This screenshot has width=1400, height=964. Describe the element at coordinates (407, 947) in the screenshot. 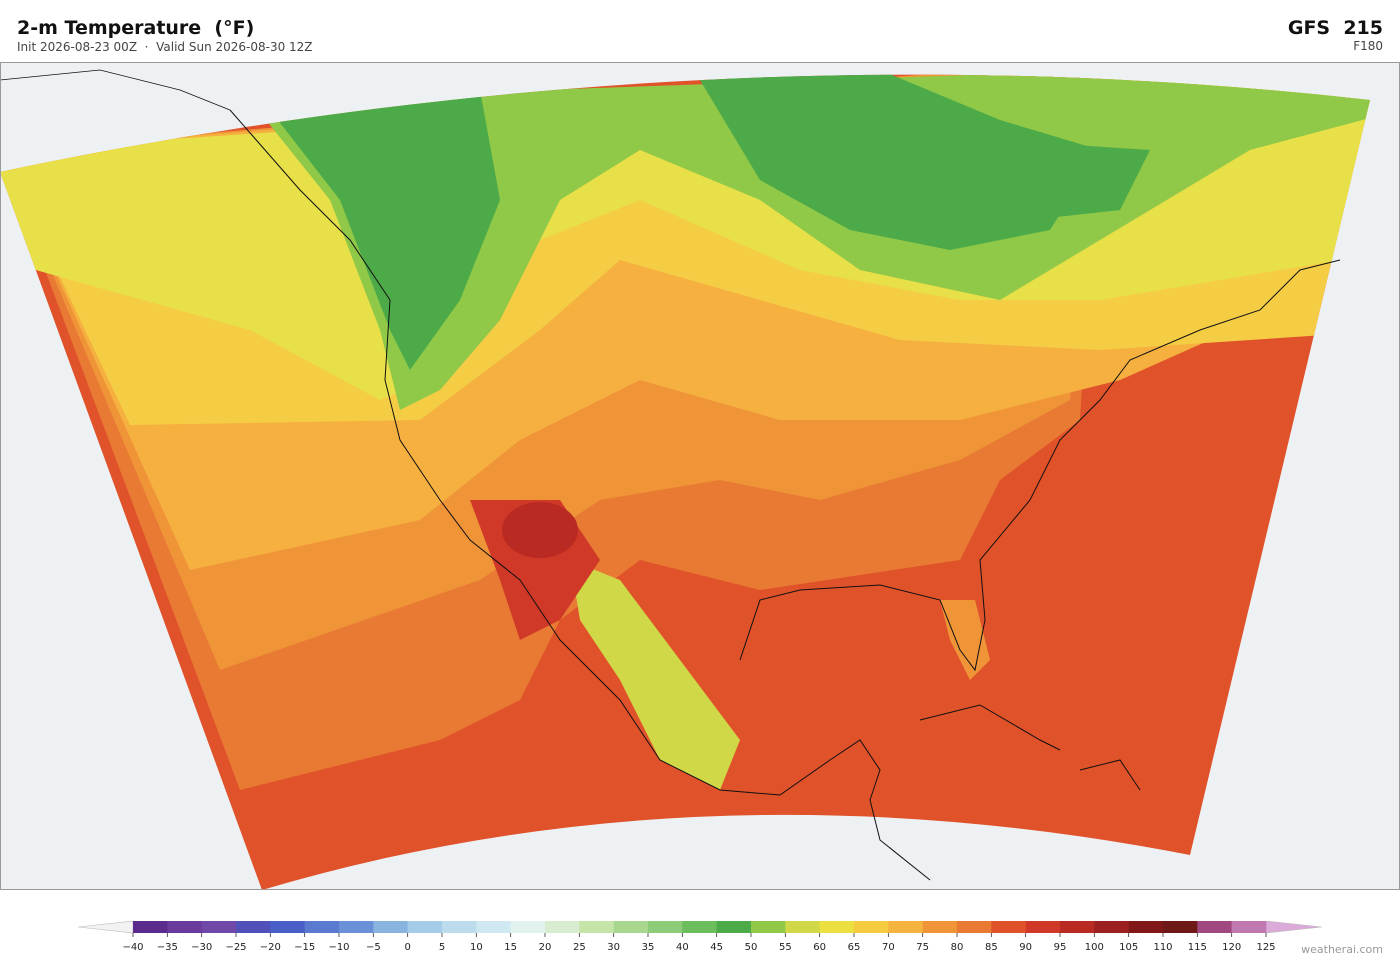

I see `colorbar-tick-label: 0` at that location.